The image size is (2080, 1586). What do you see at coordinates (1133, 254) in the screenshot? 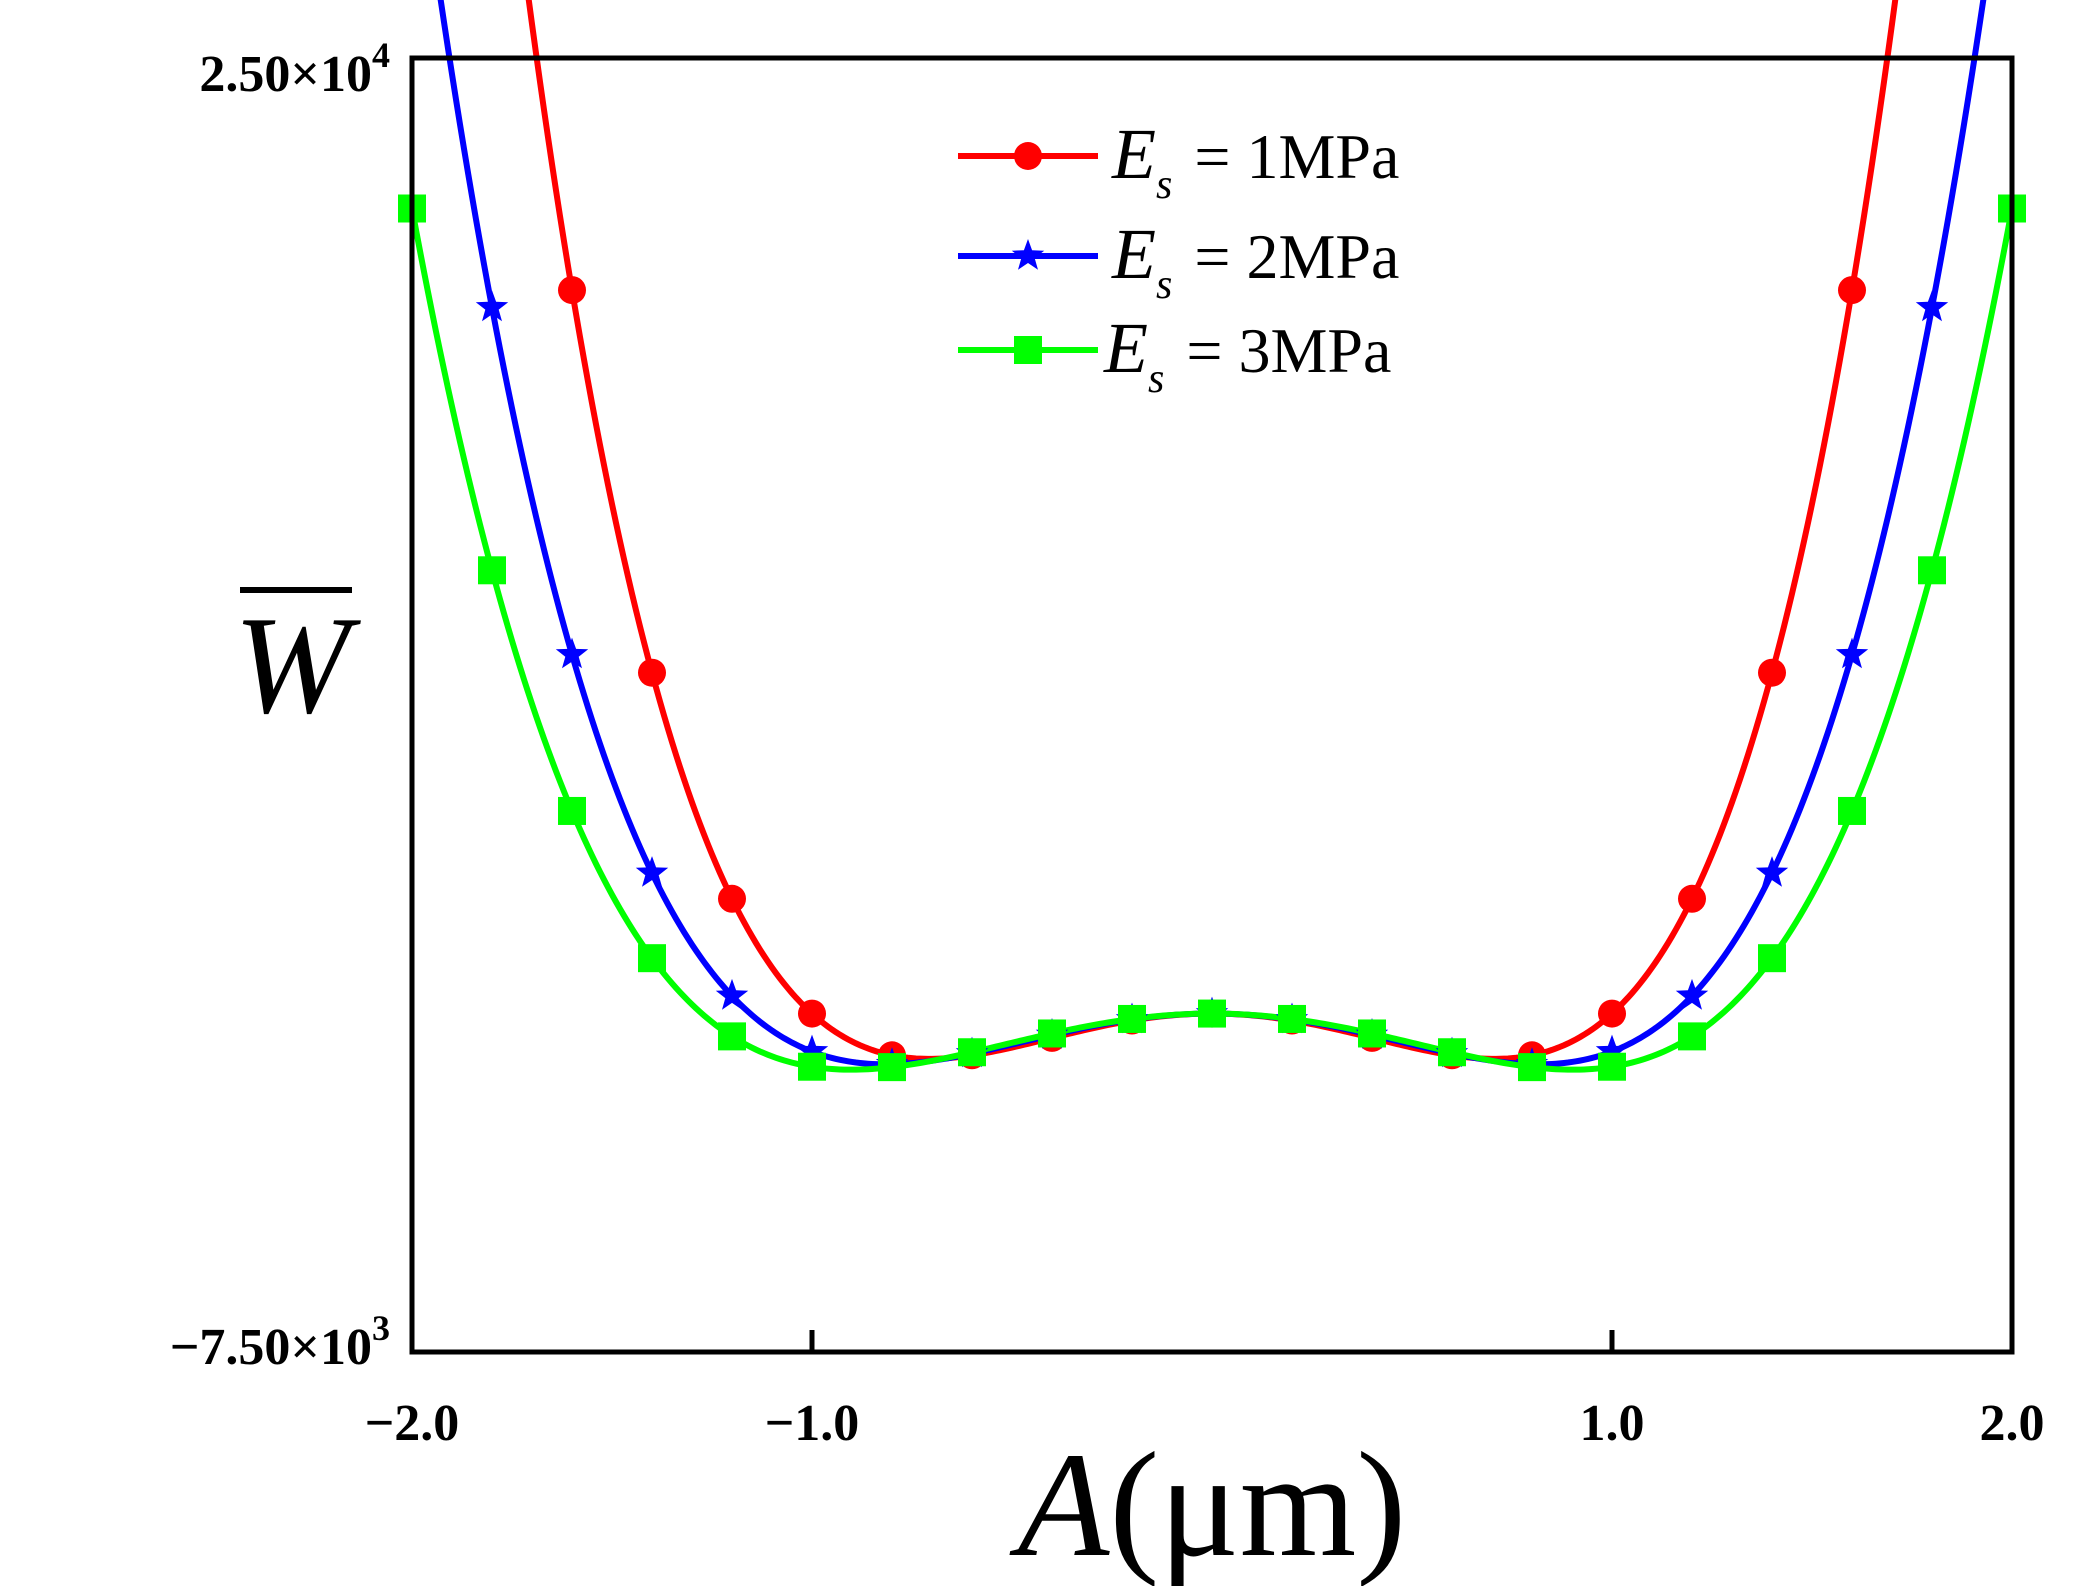
I see `legend-var-2: E` at bounding box center [1133, 254].